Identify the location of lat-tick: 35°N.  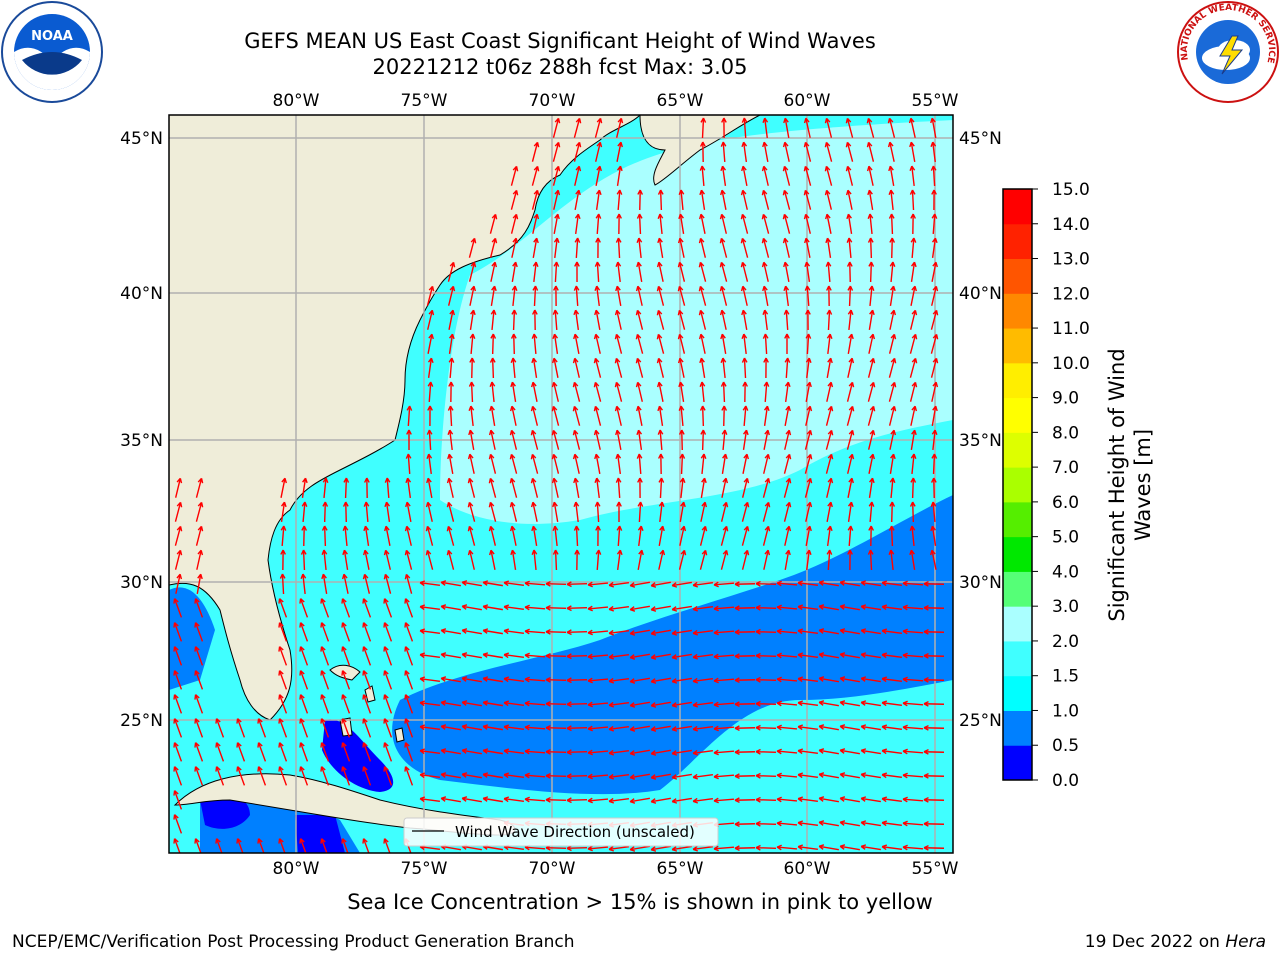
(141, 441).